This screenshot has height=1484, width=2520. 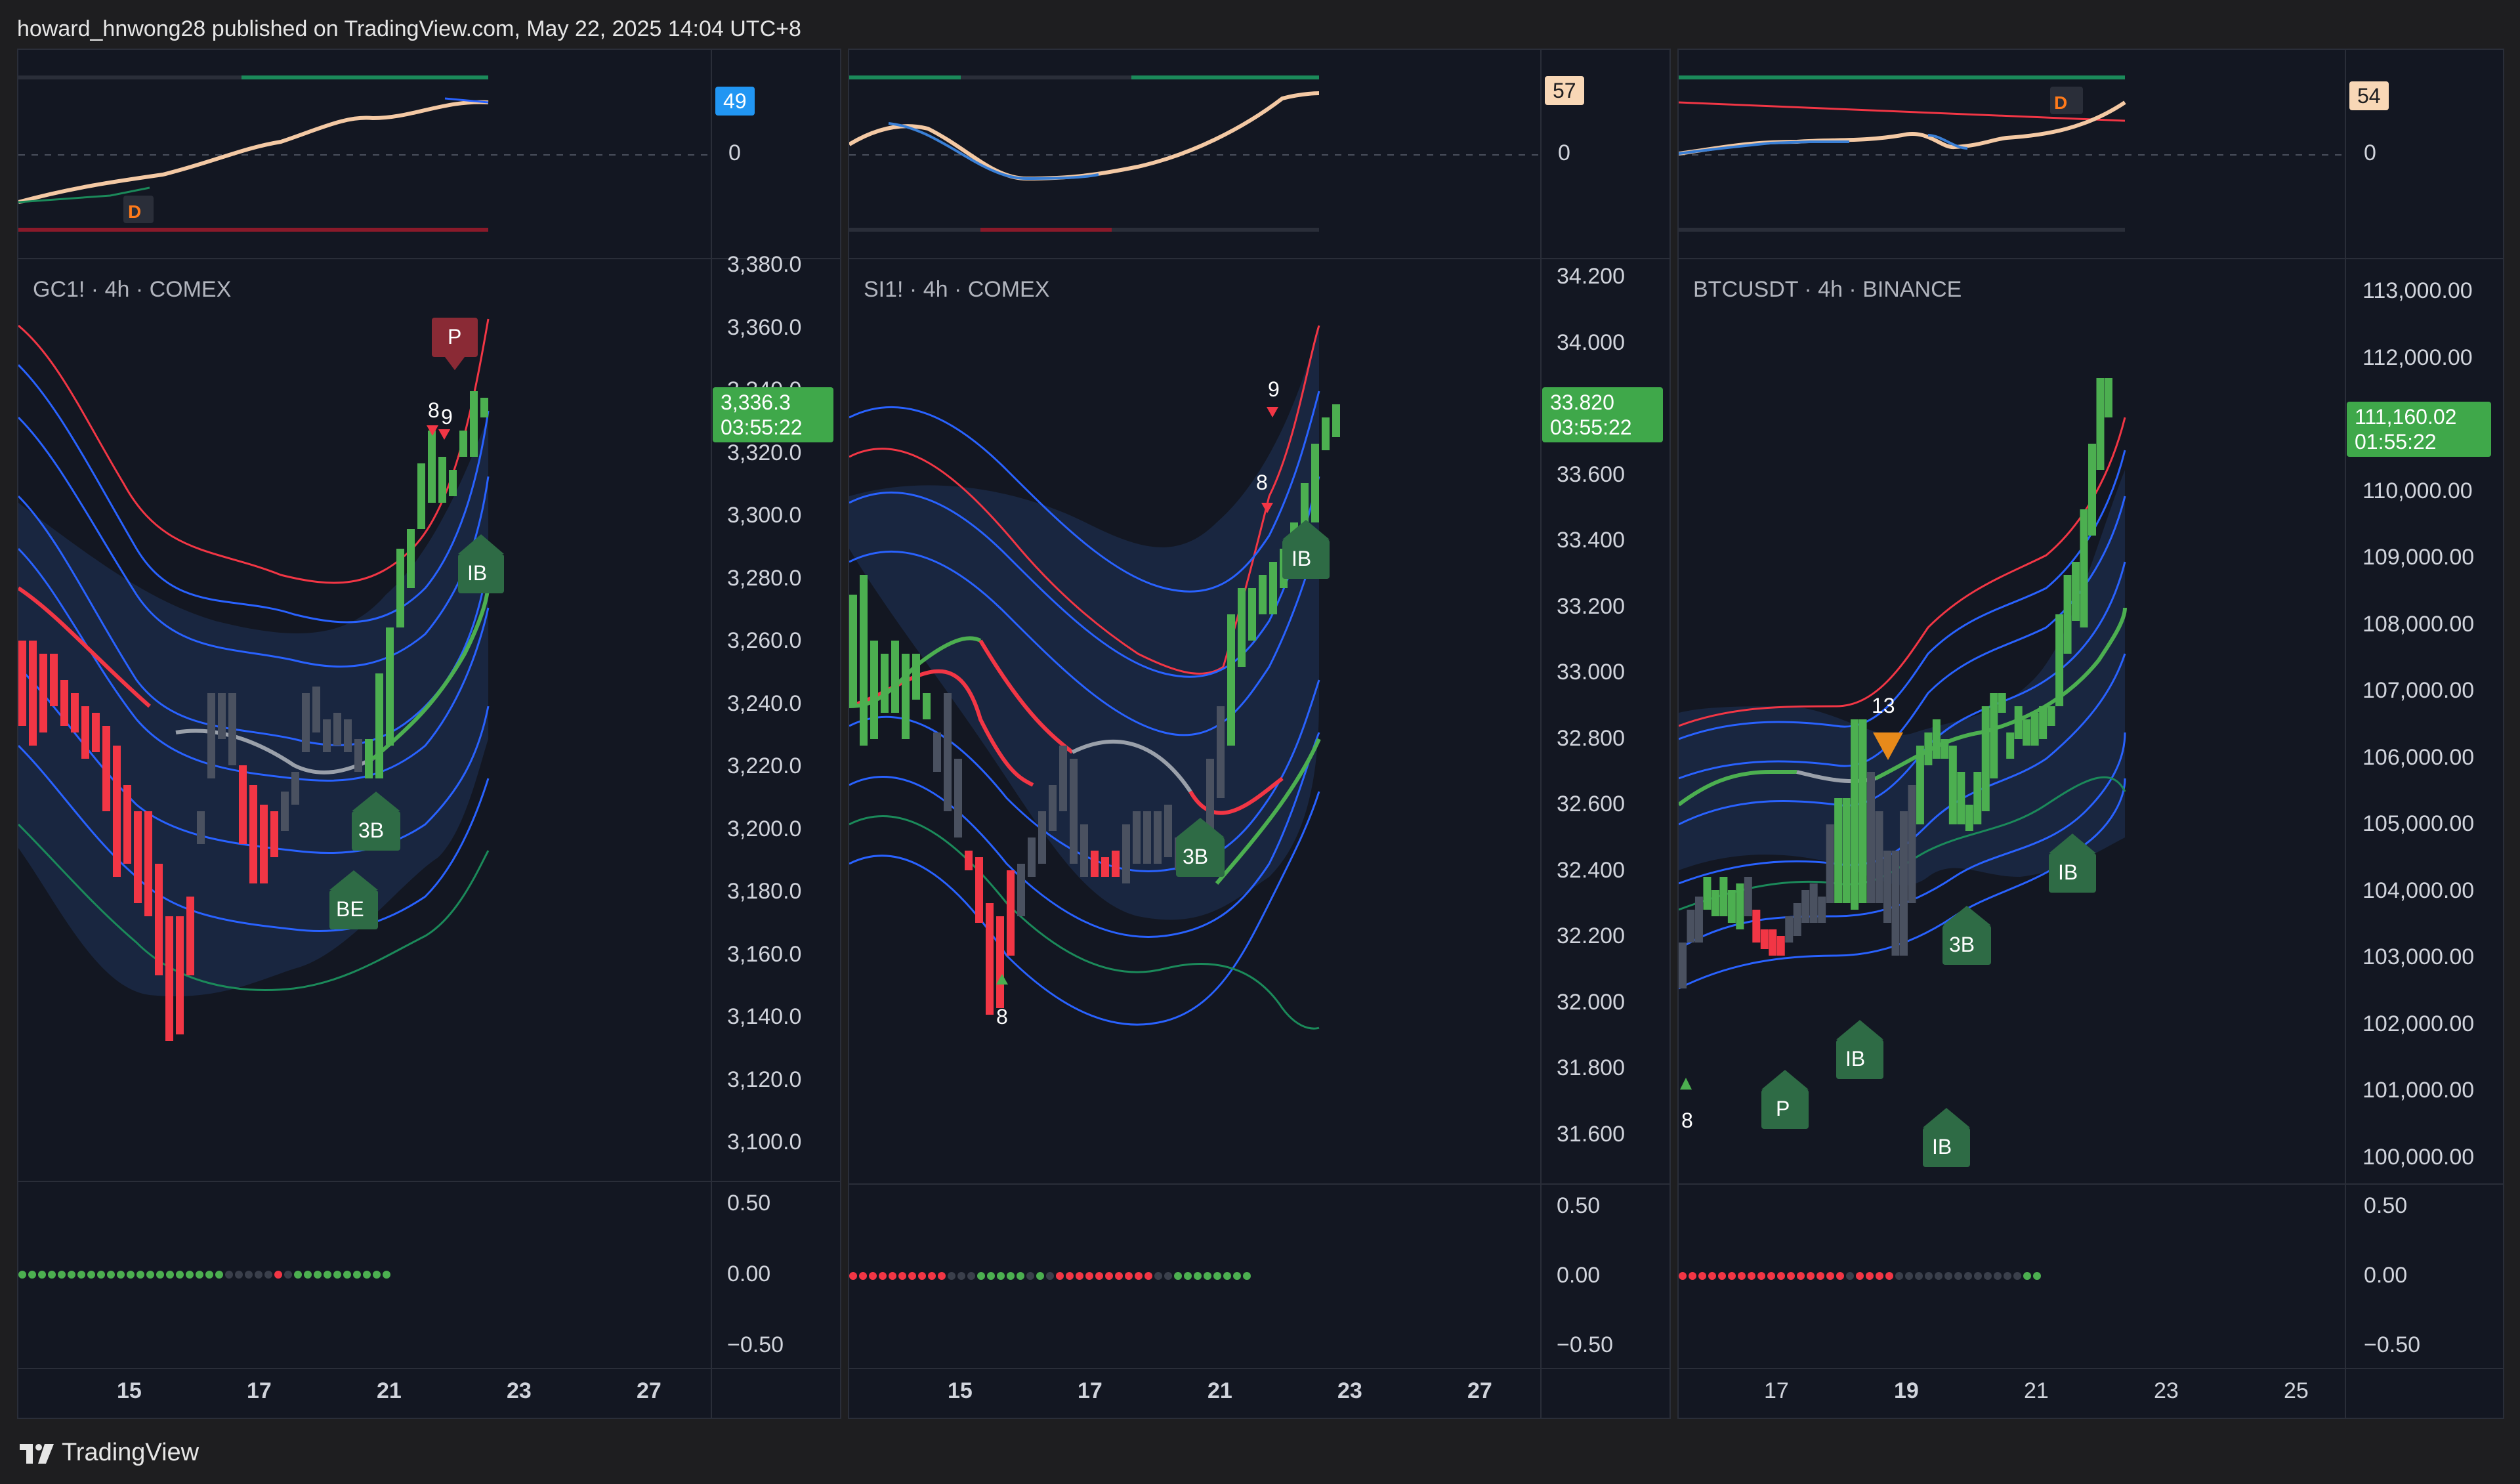 What do you see at coordinates (1591, 606) in the screenshot?
I see `price-tick: 33.200` at bounding box center [1591, 606].